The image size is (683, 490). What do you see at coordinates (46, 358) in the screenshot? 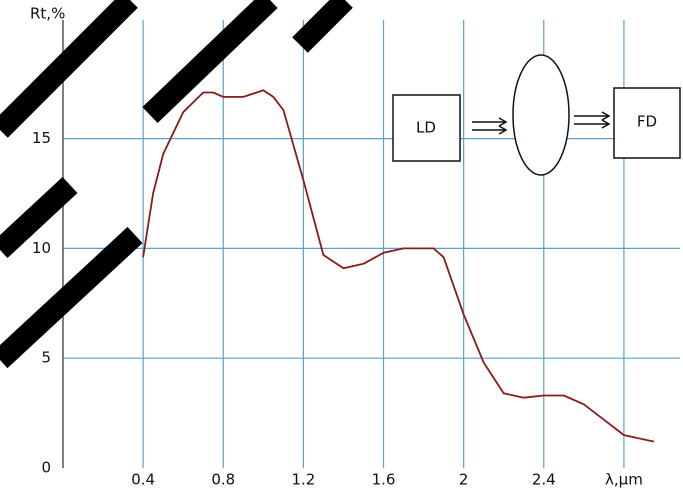
I see `y-tick-label: 5` at bounding box center [46, 358].